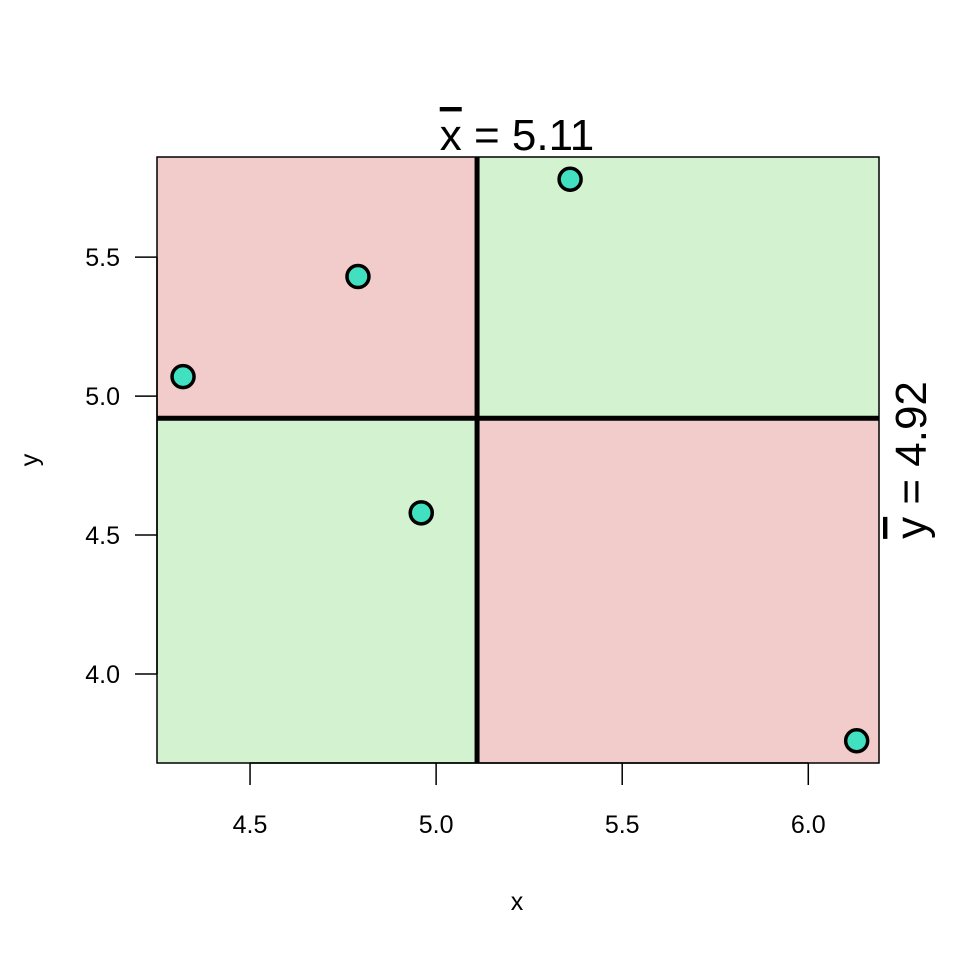 The width and height of the screenshot is (960, 960). What do you see at coordinates (622, 825) in the screenshot?
I see `x-tick-label: 5.5` at bounding box center [622, 825].